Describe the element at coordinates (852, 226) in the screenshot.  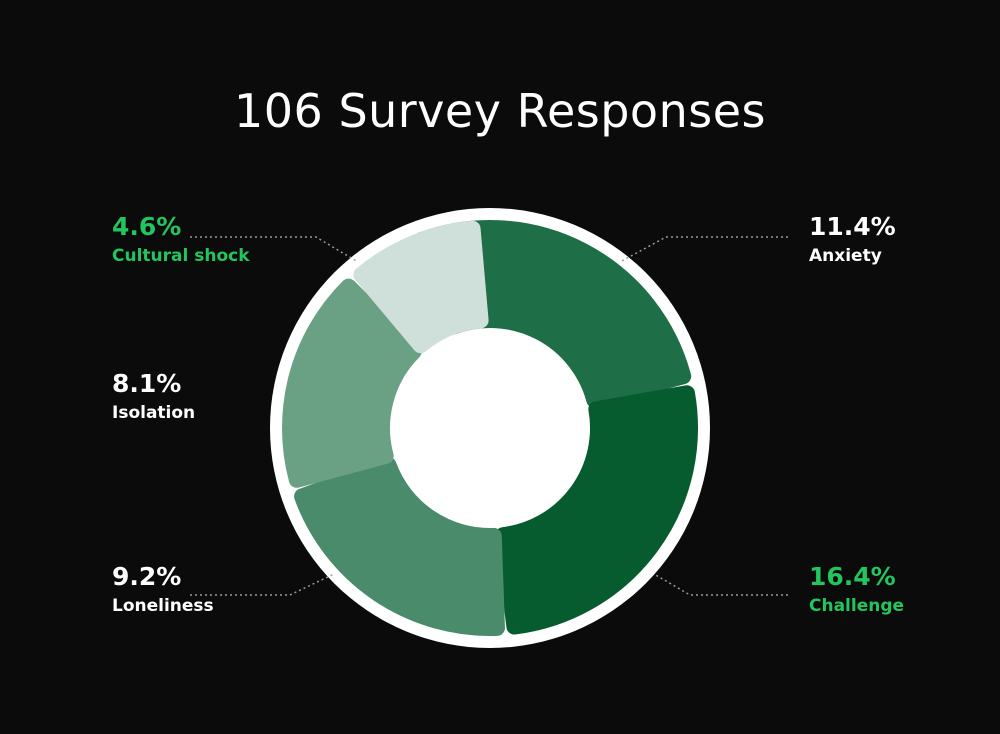
I see `label-anxiety-value: 11.4%` at that location.